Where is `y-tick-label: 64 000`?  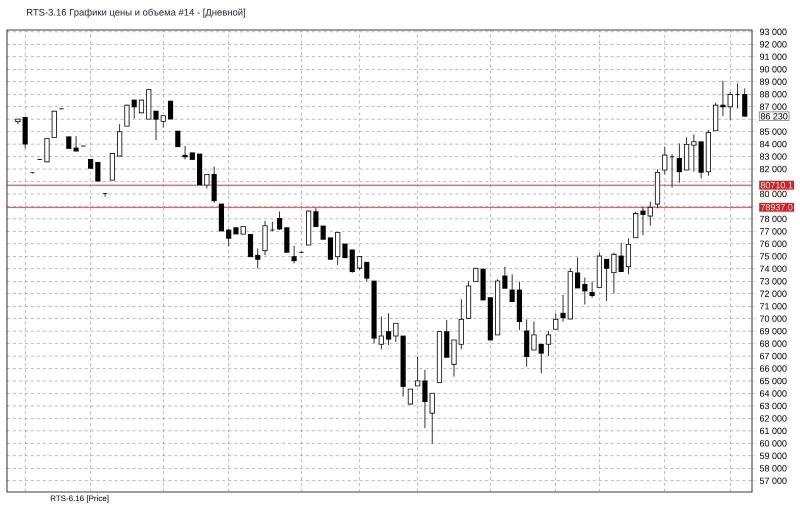 y-tick-label: 64 000 is located at coordinates (773, 393).